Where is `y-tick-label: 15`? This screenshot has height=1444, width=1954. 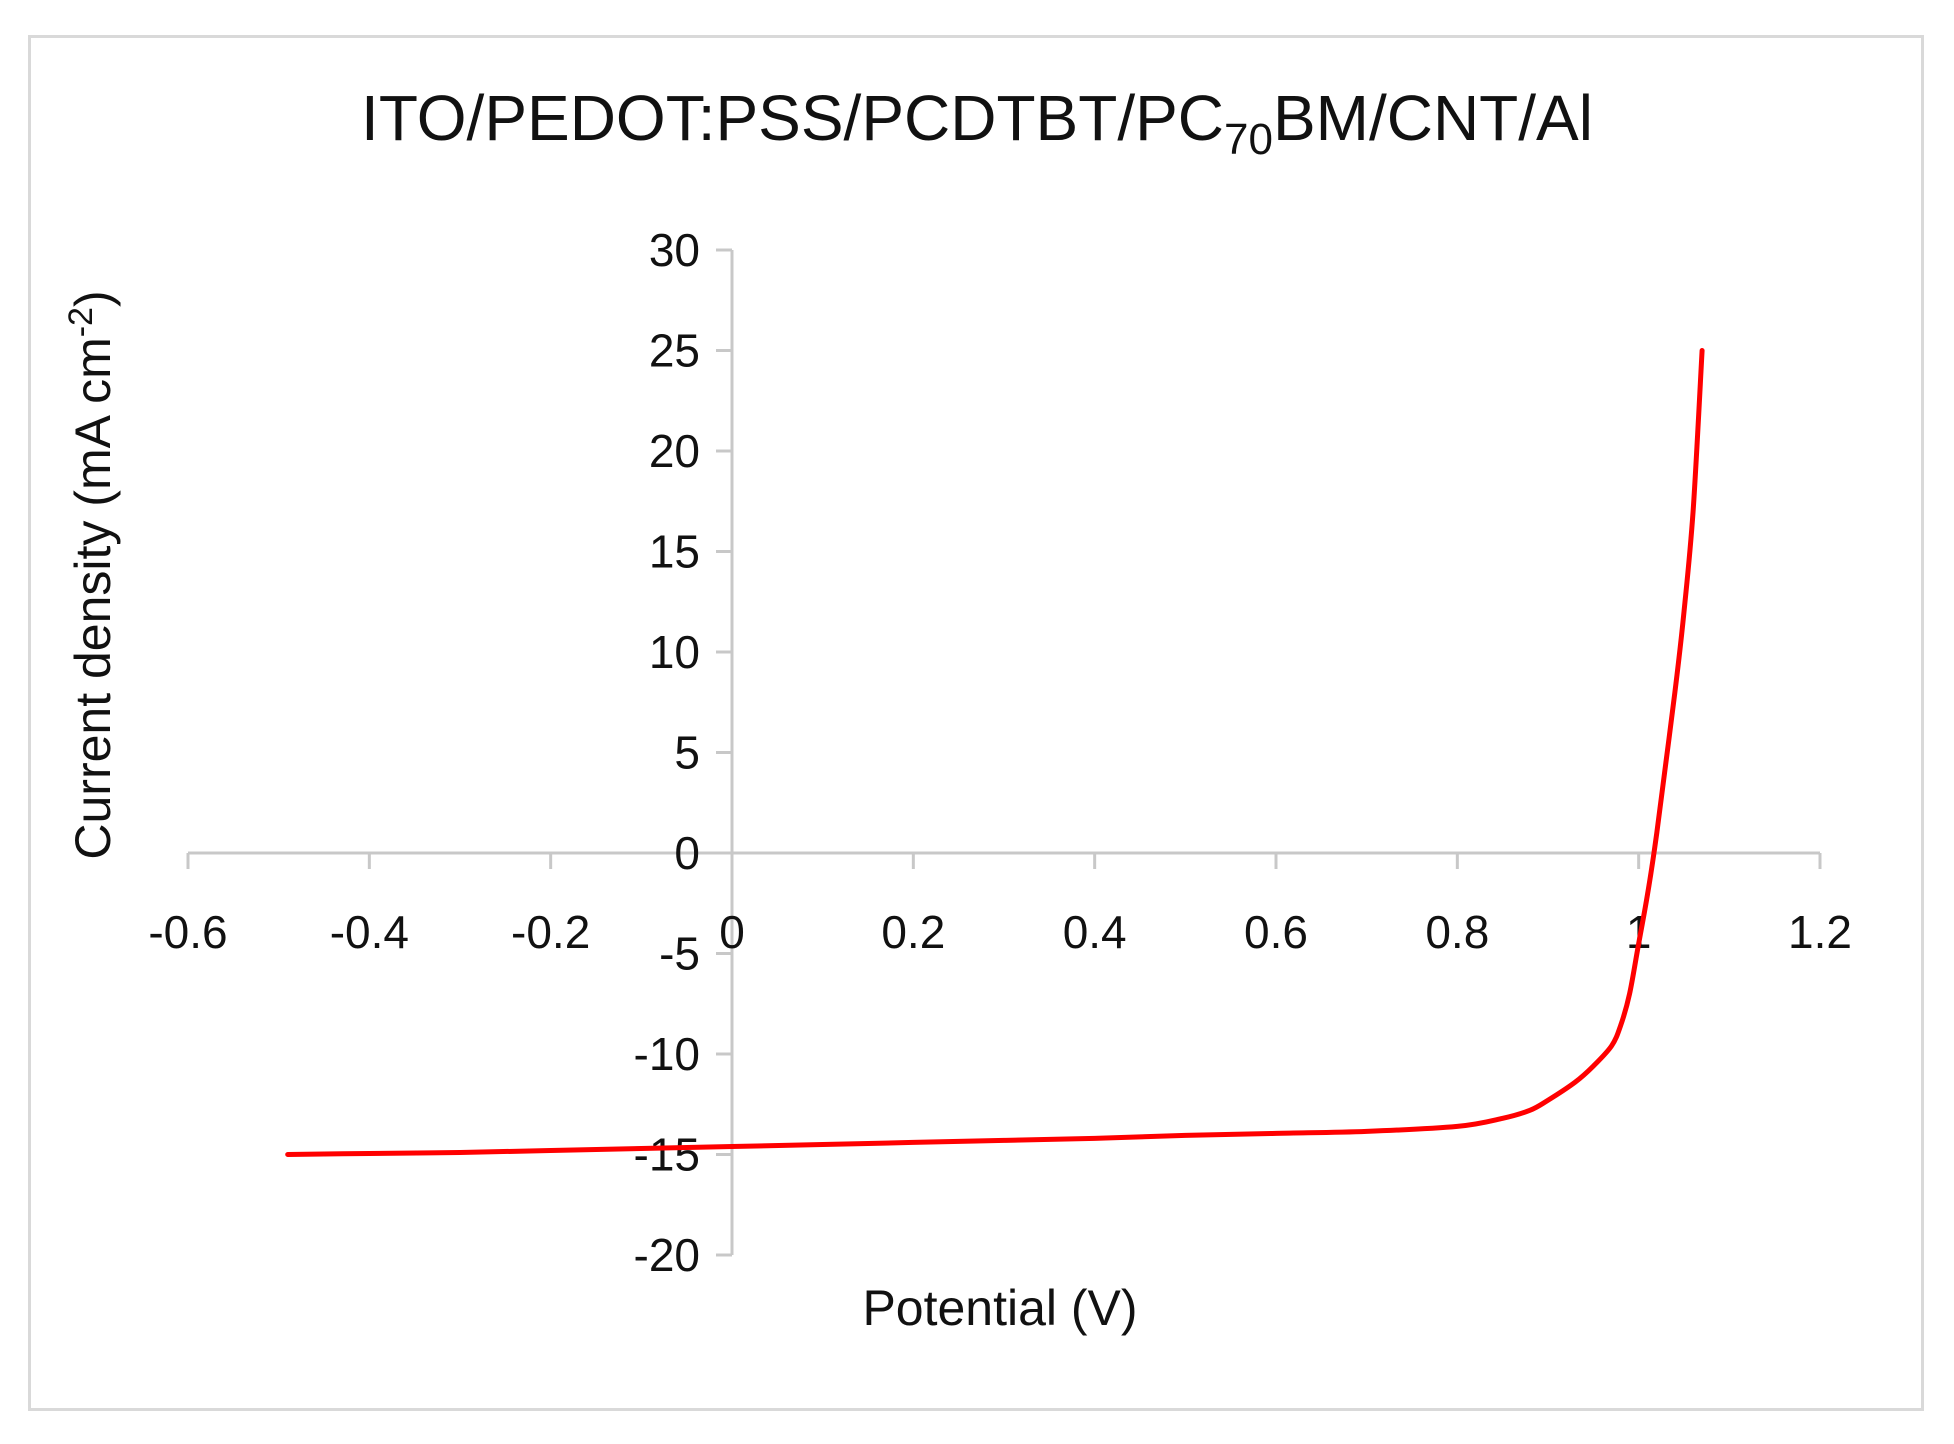
y-tick-label: 15 is located at coordinates (674, 552).